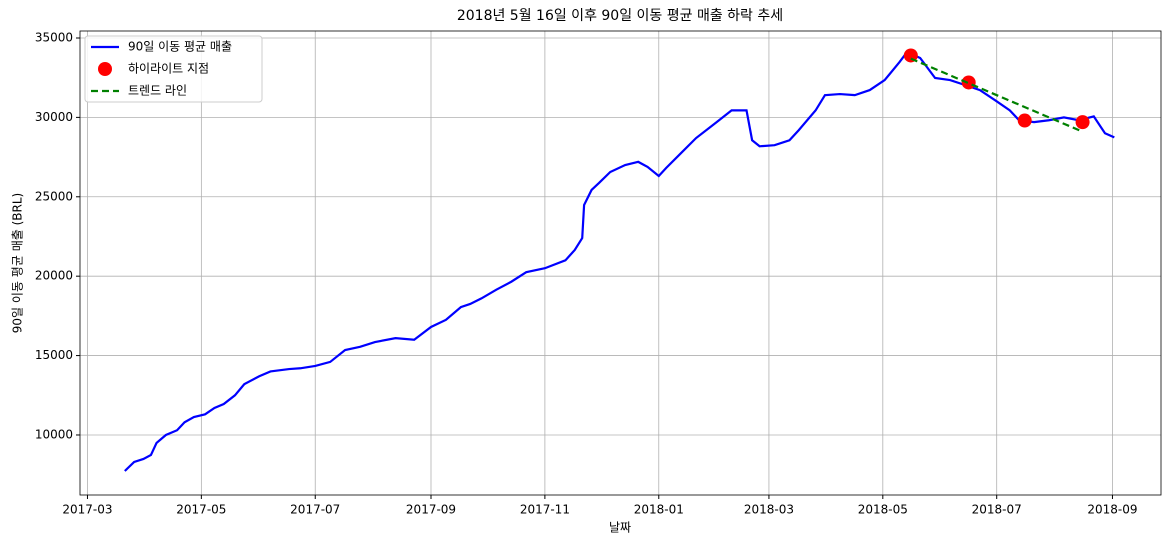  I want to click on x-tick-label: 2018-07, so click(997, 510).